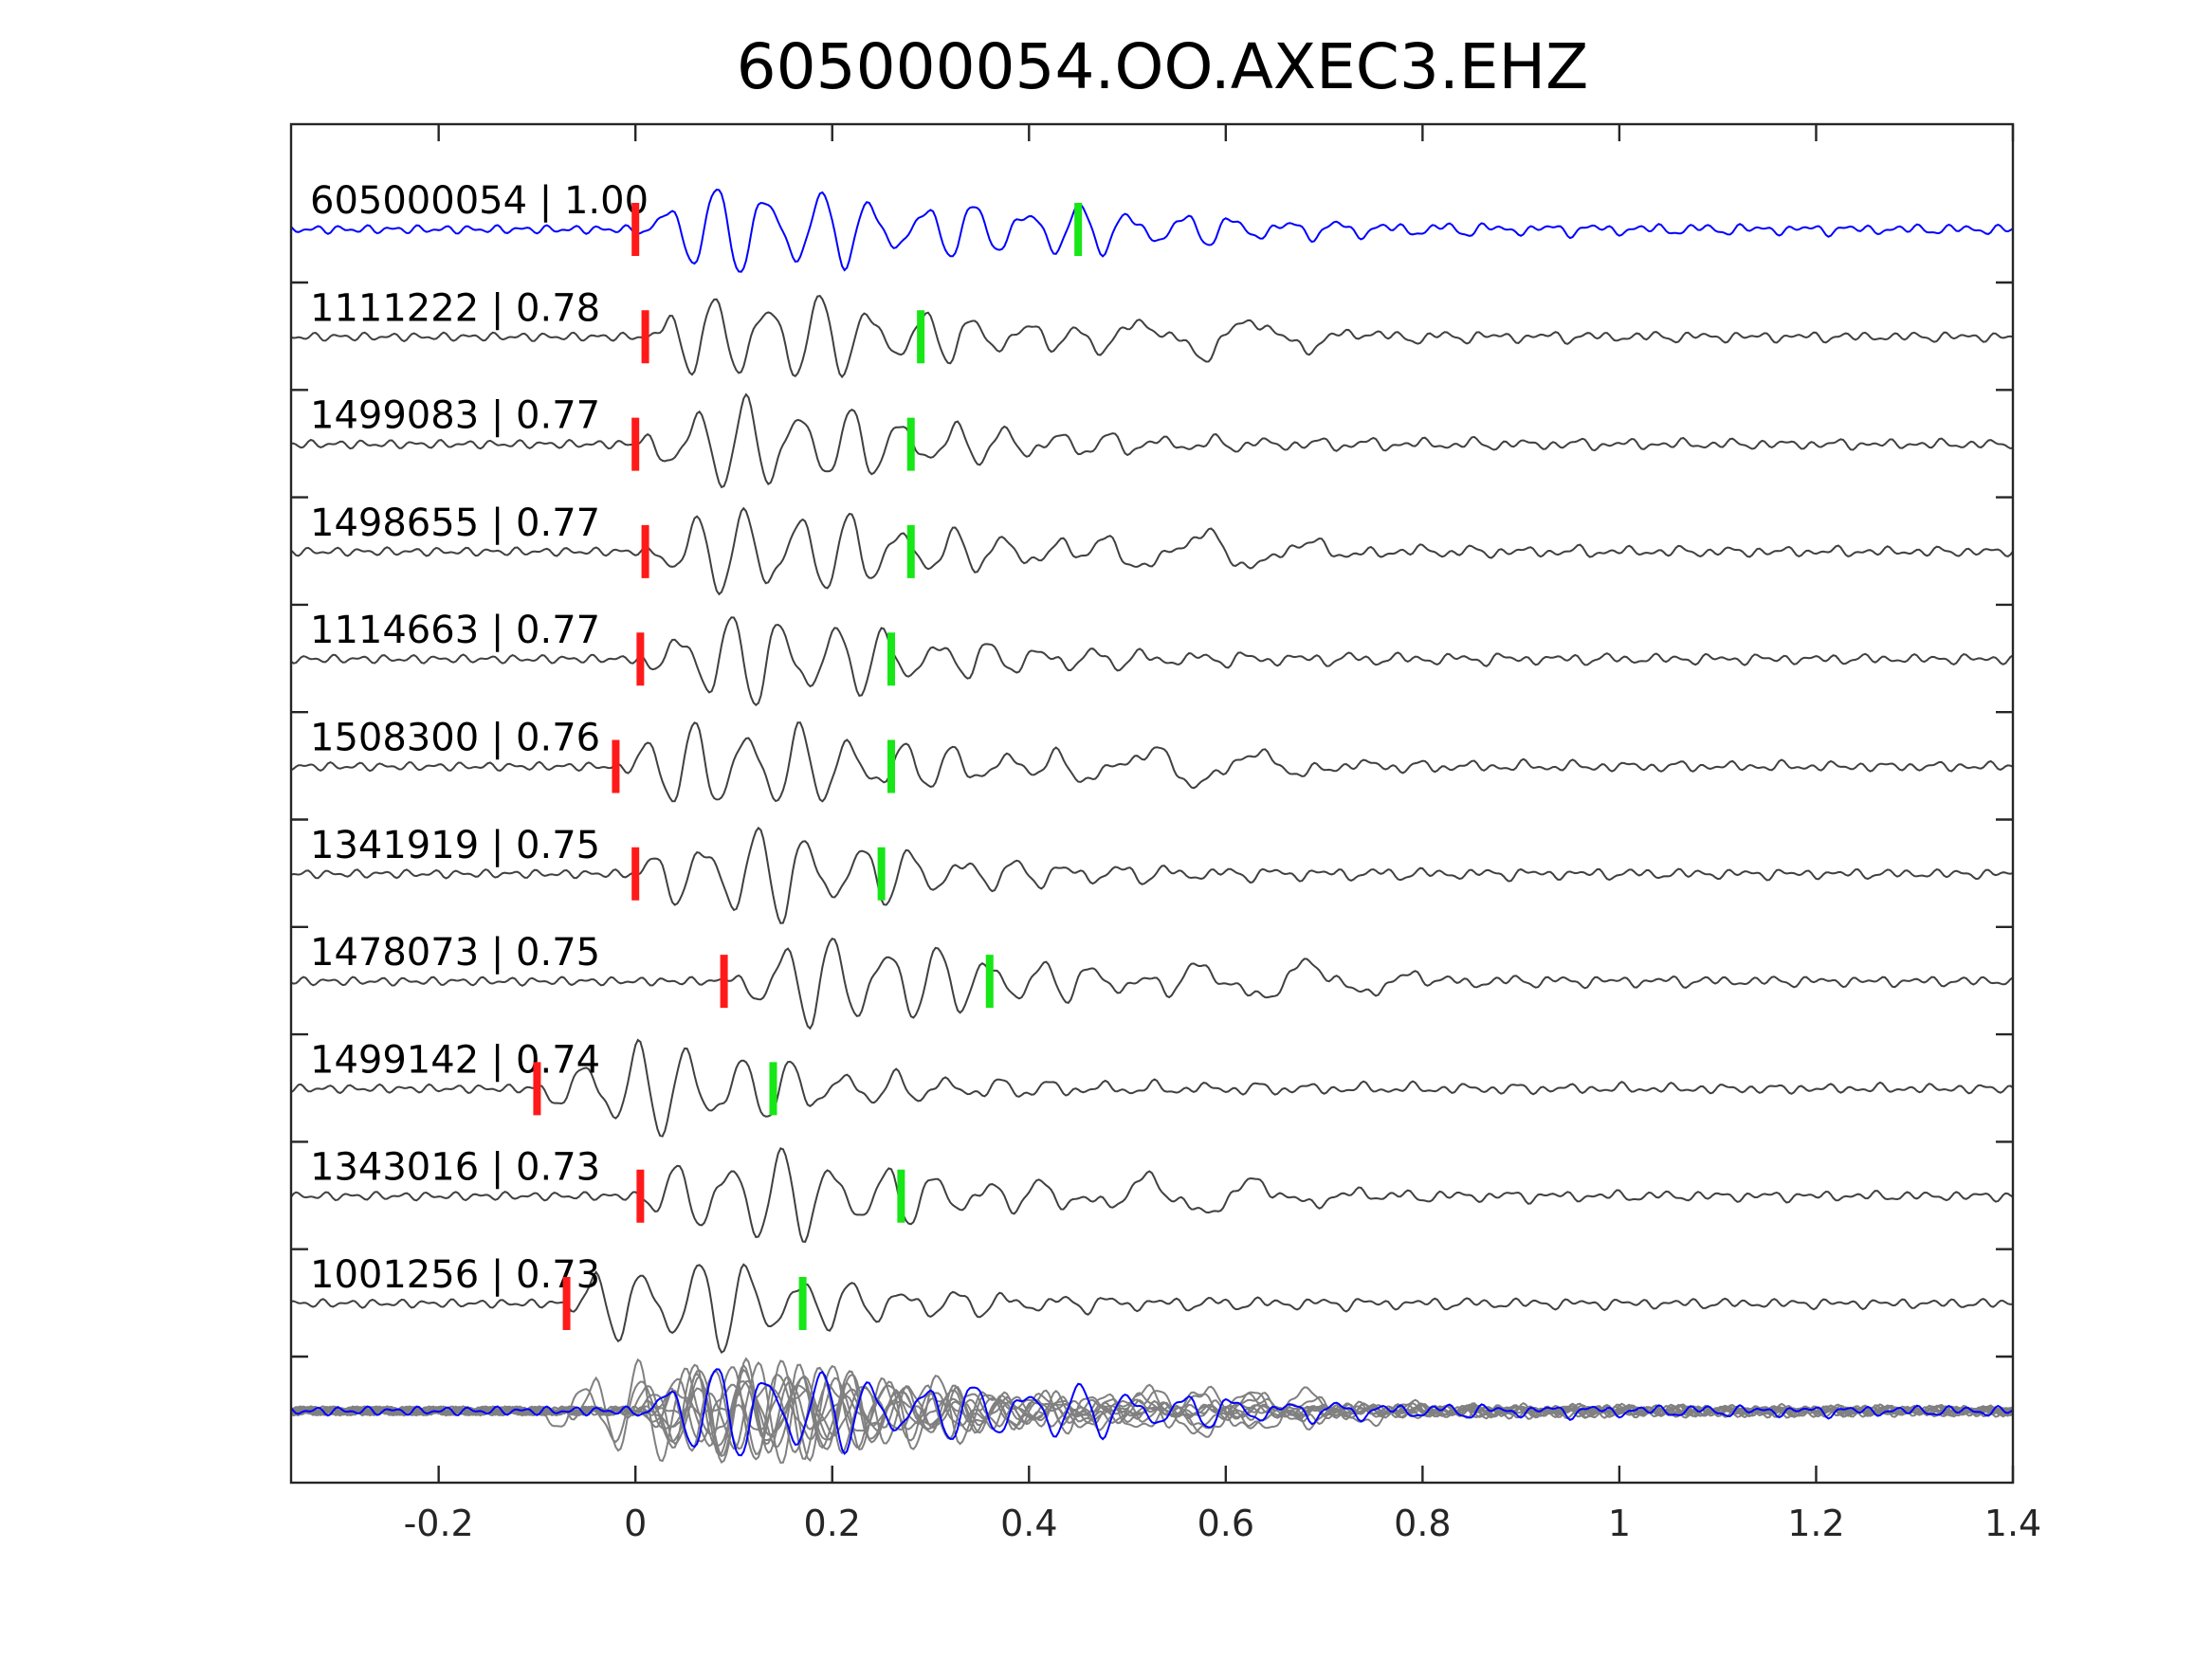 This screenshot has height=1659, width=2212. What do you see at coordinates (1422, 1523) in the screenshot?
I see `x-tick-label: 0.8` at bounding box center [1422, 1523].